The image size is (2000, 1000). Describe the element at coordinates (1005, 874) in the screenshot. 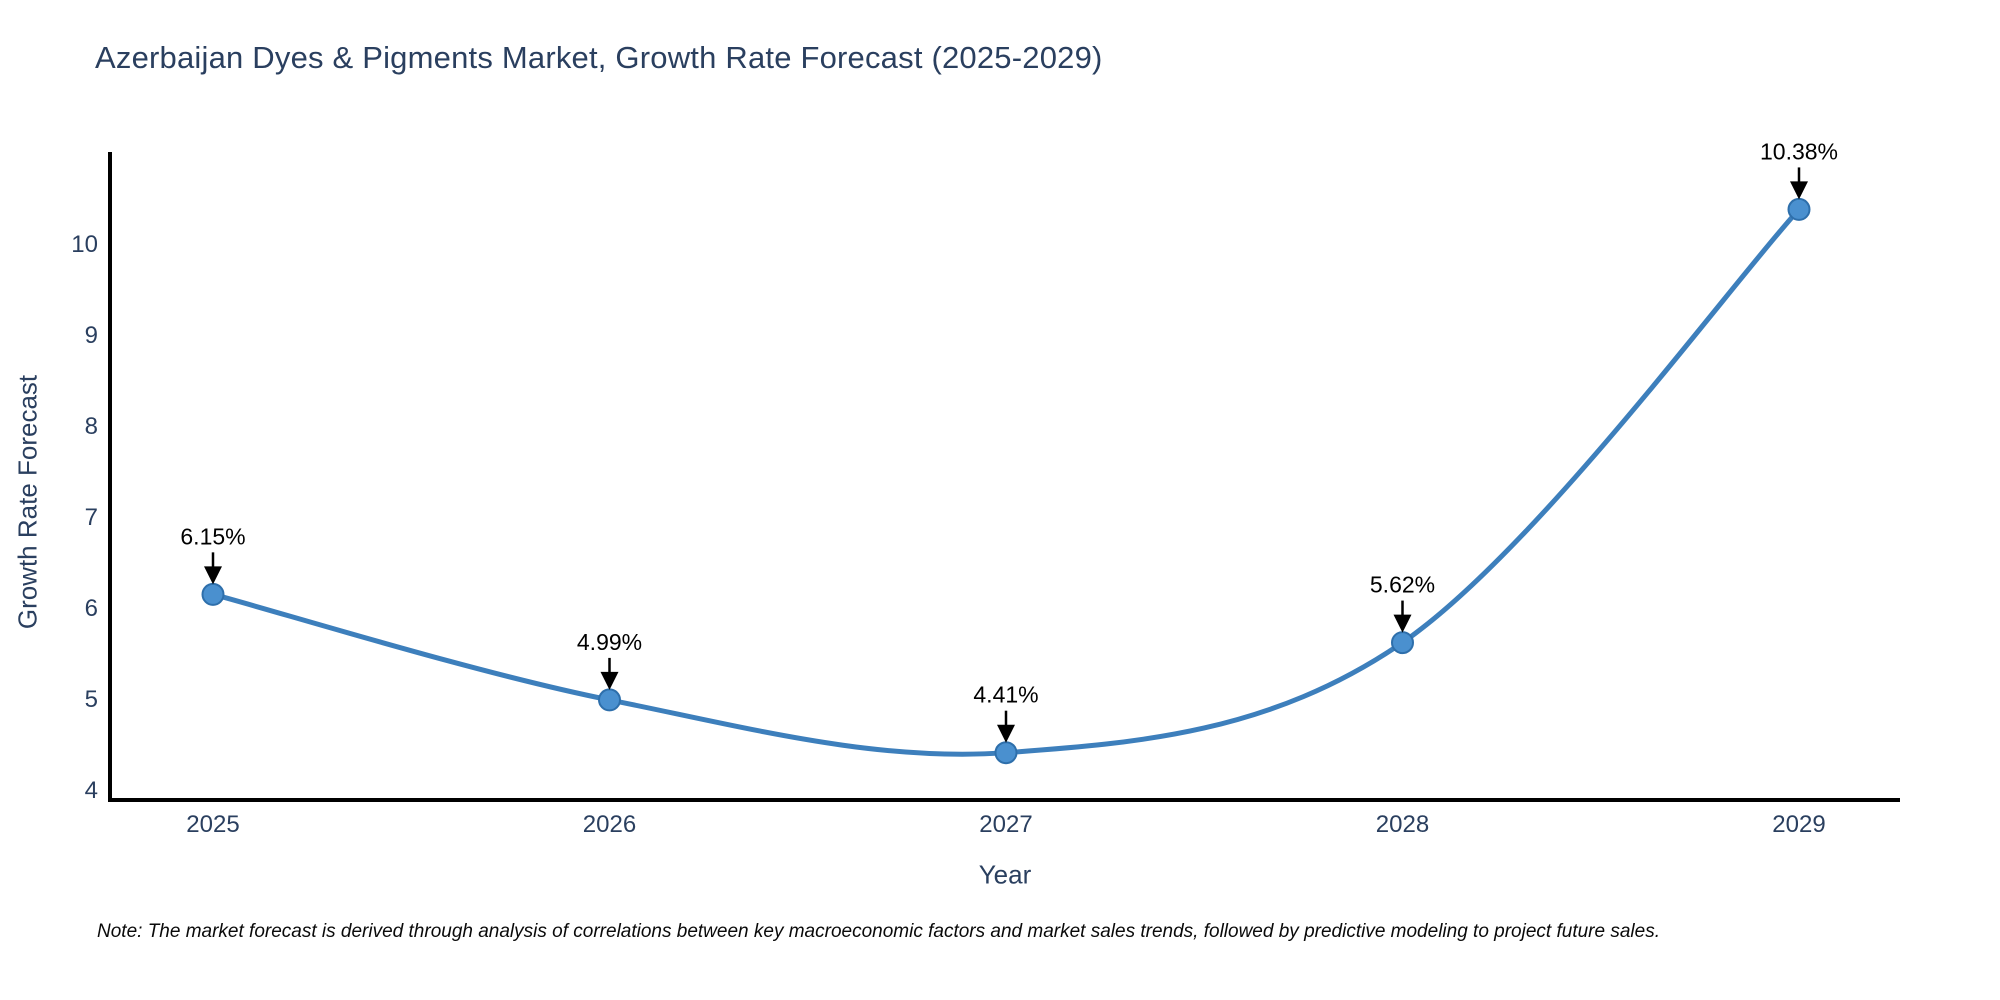

I see `x-axis-title: Year` at that location.